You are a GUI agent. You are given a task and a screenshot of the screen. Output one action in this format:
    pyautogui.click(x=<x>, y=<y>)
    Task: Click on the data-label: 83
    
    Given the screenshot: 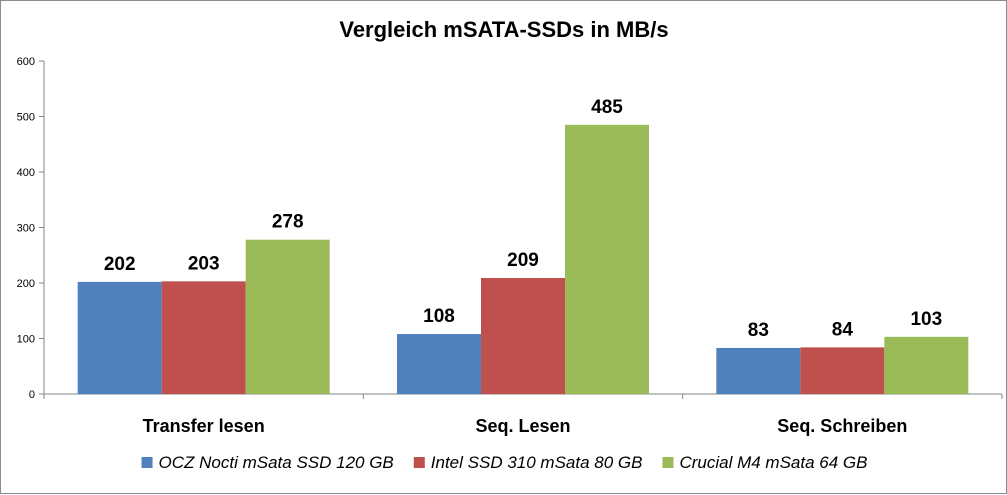 What is the action you would take?
    pyautogui.click(x=758, y=330)
    